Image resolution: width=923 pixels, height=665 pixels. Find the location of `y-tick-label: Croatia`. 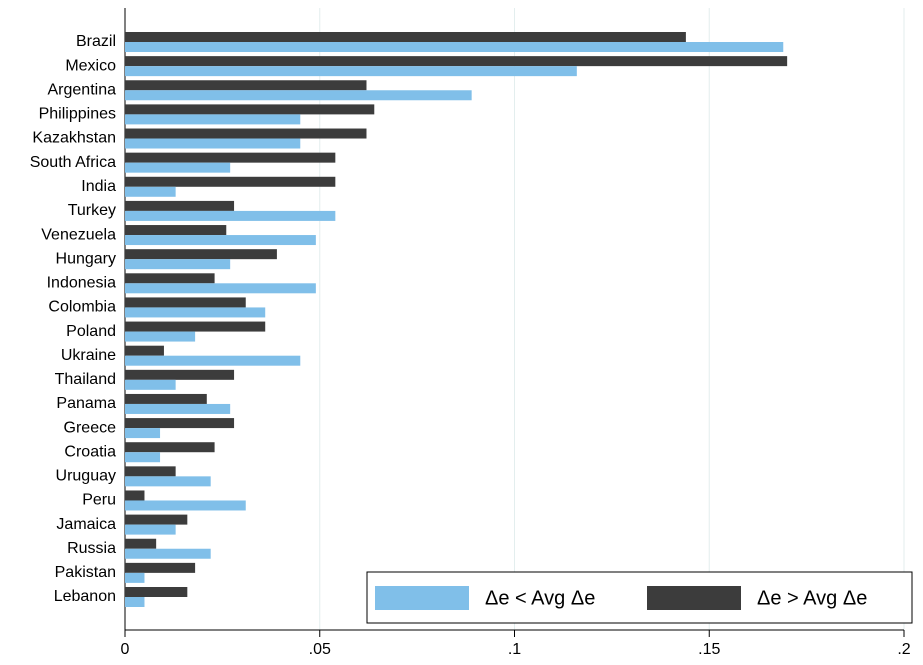

y-tick-label: Croatia is located at coordinates (90, 451).